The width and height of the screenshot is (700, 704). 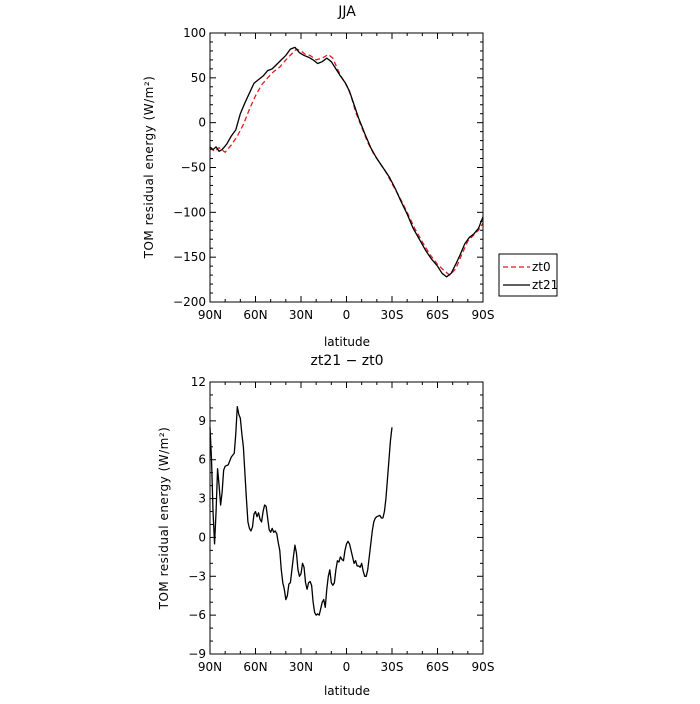 What do you see at coordinates (347, 315) in the screenshot?
I see `x-tick-label-top: 0` at bounding box center [347, 315].